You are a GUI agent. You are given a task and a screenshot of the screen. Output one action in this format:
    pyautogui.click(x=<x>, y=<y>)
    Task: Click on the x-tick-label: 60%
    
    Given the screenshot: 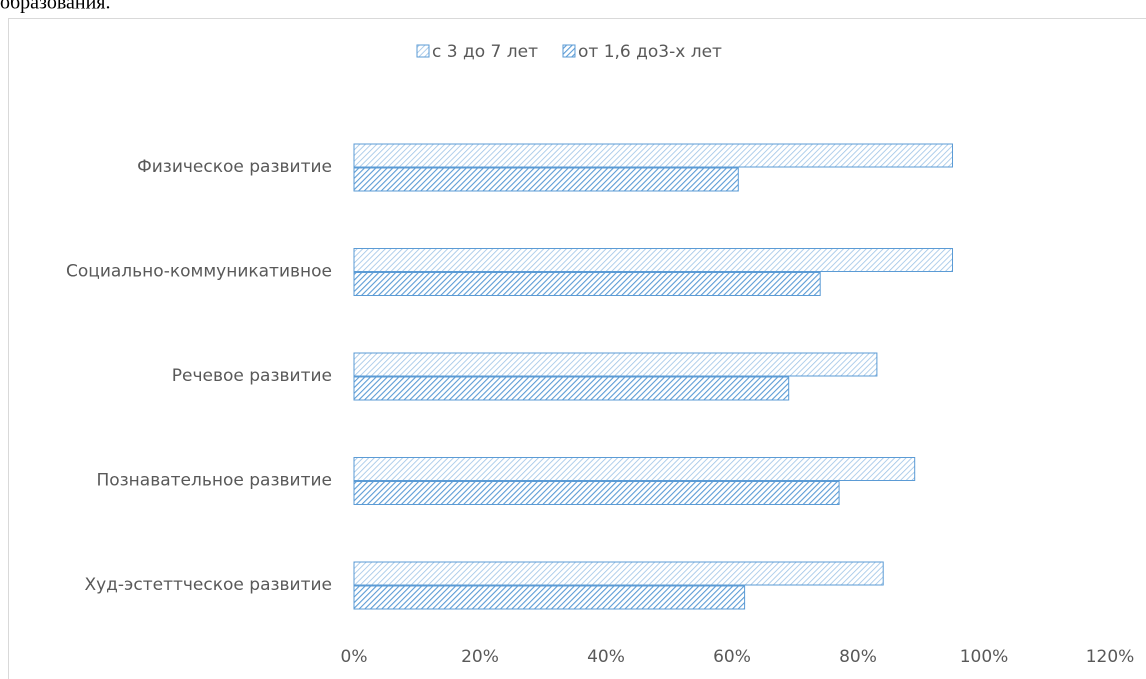 What is the action you would take?
    pyautogui.click(x=732, y=657)
    